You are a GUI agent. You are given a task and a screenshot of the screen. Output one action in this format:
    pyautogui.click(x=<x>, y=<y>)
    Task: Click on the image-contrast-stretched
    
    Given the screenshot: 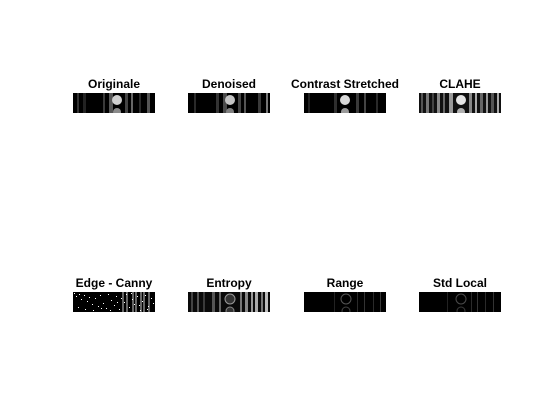 What is the action you would take?
    pyautogui.click(x=345, y=103)
    